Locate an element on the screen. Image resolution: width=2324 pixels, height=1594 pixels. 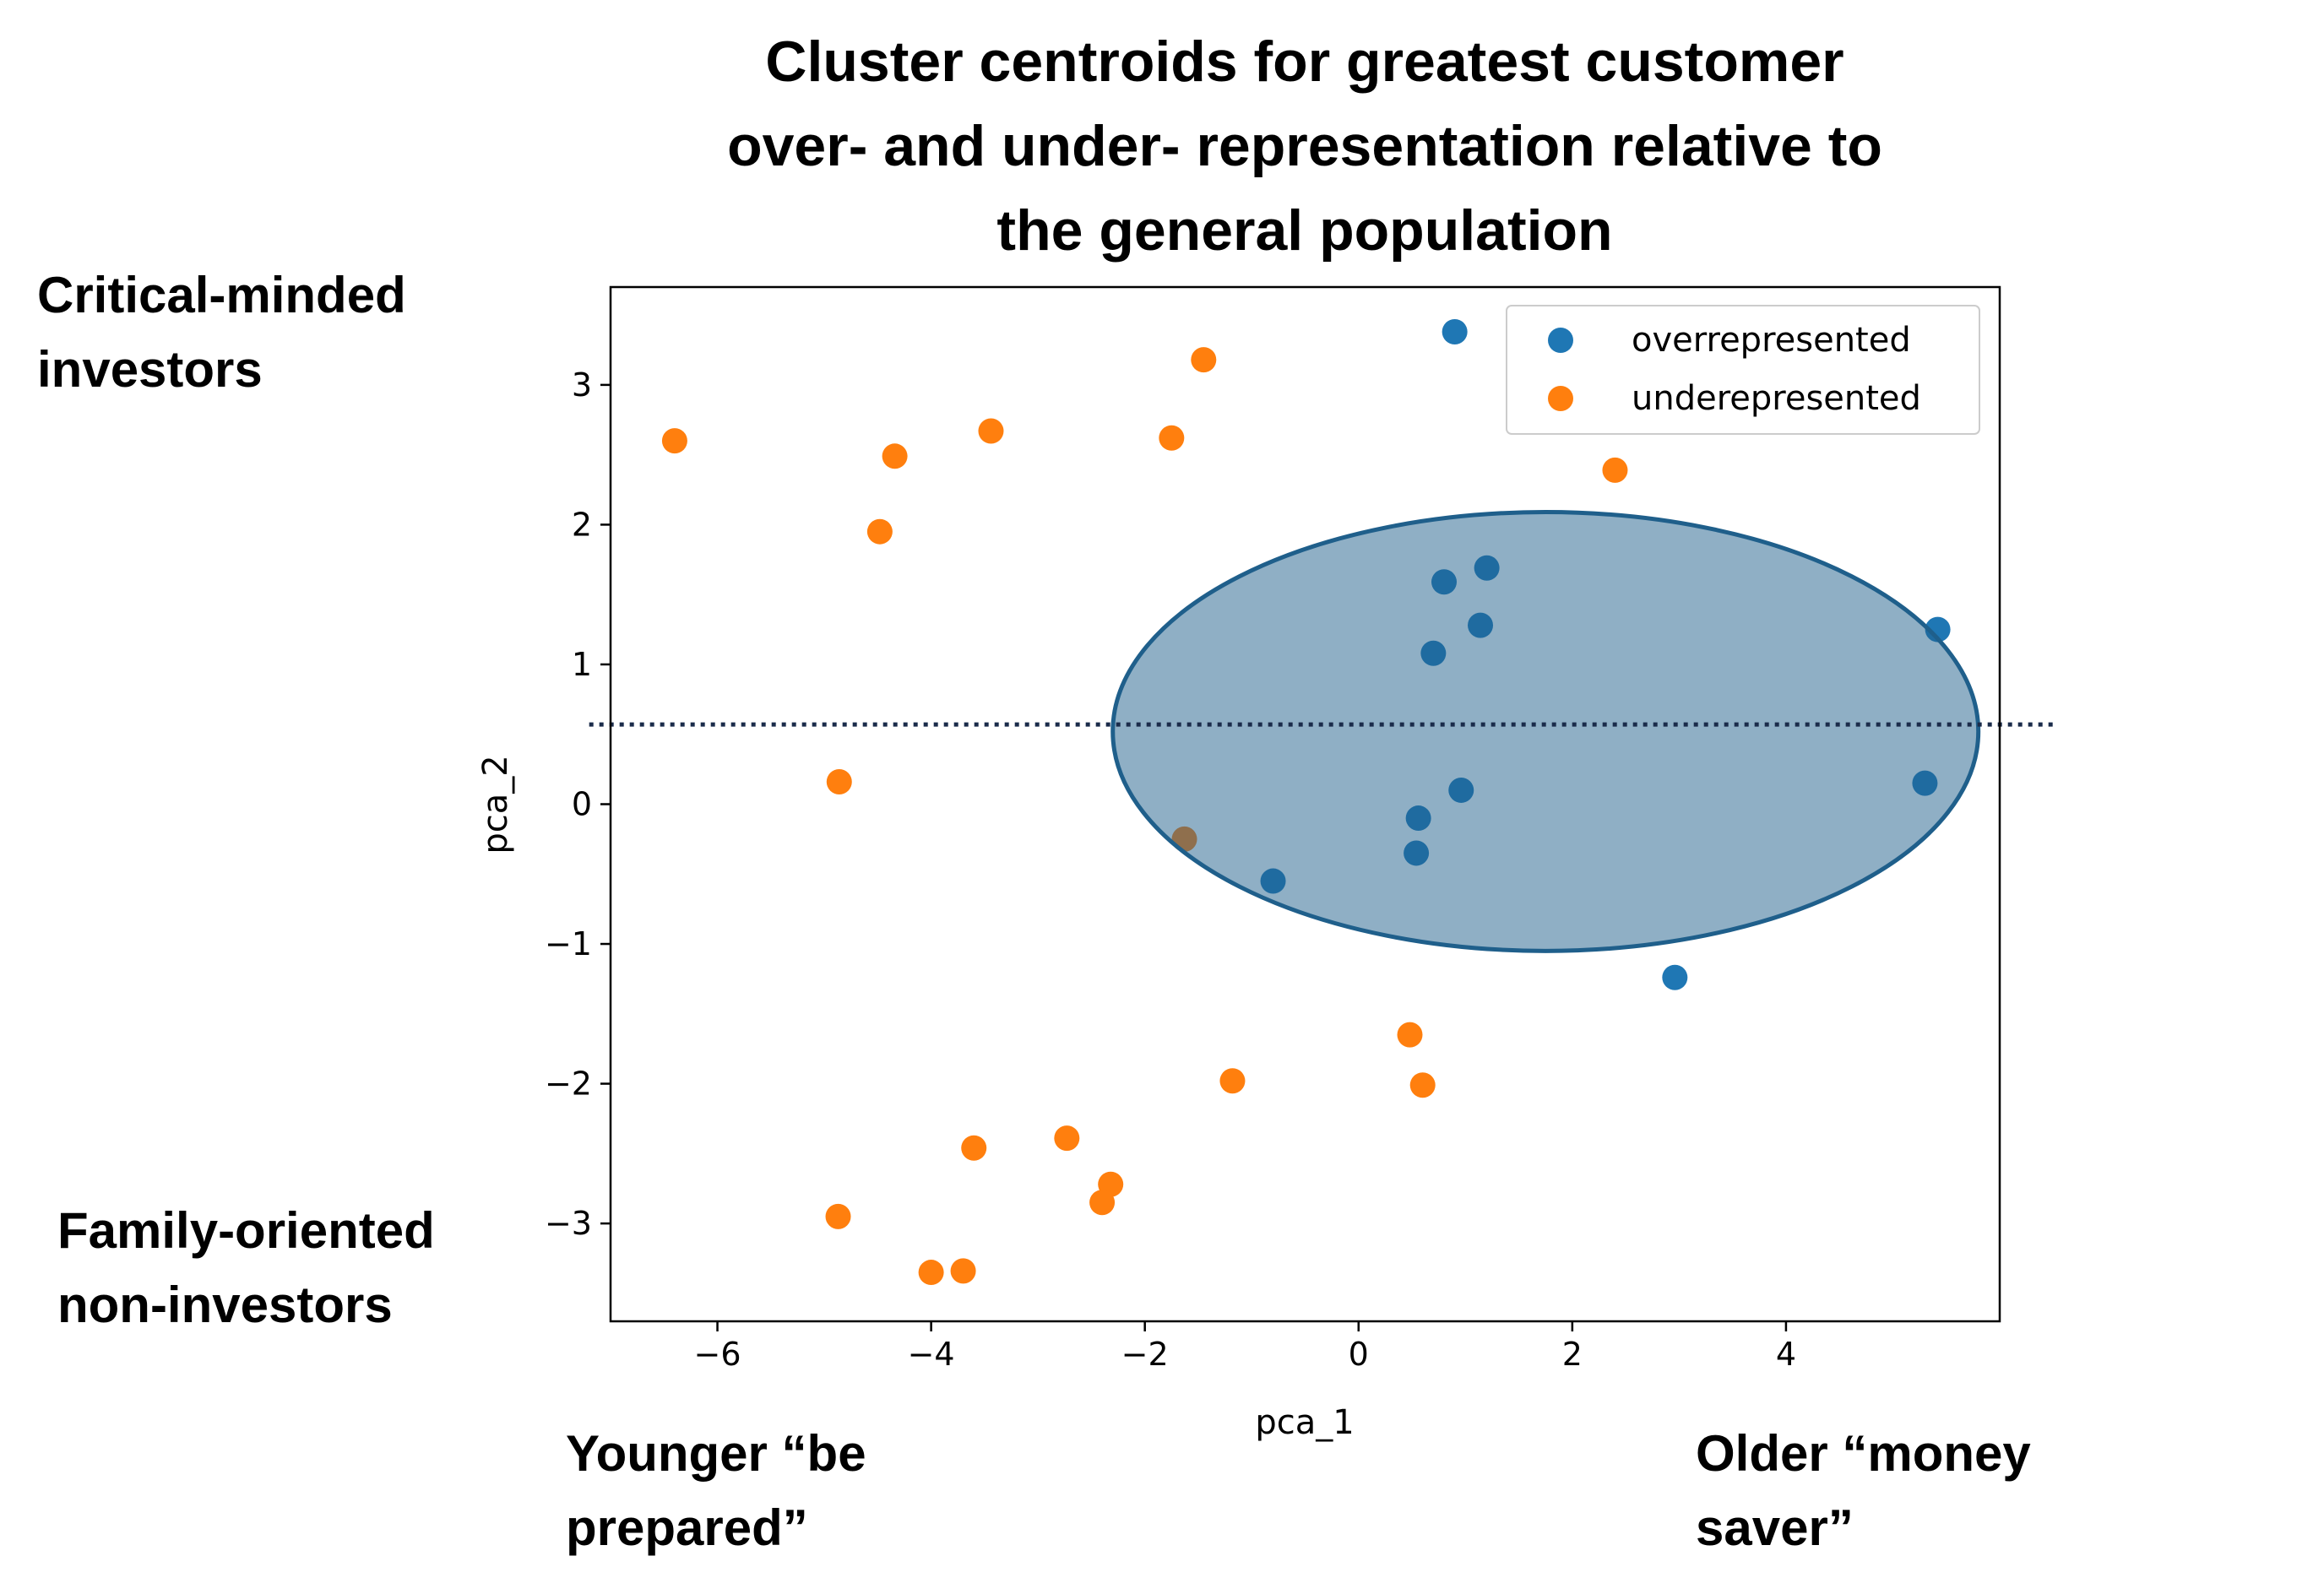
label-family-oriented-1: Family-oriented is located at coordinates (246, 1230).